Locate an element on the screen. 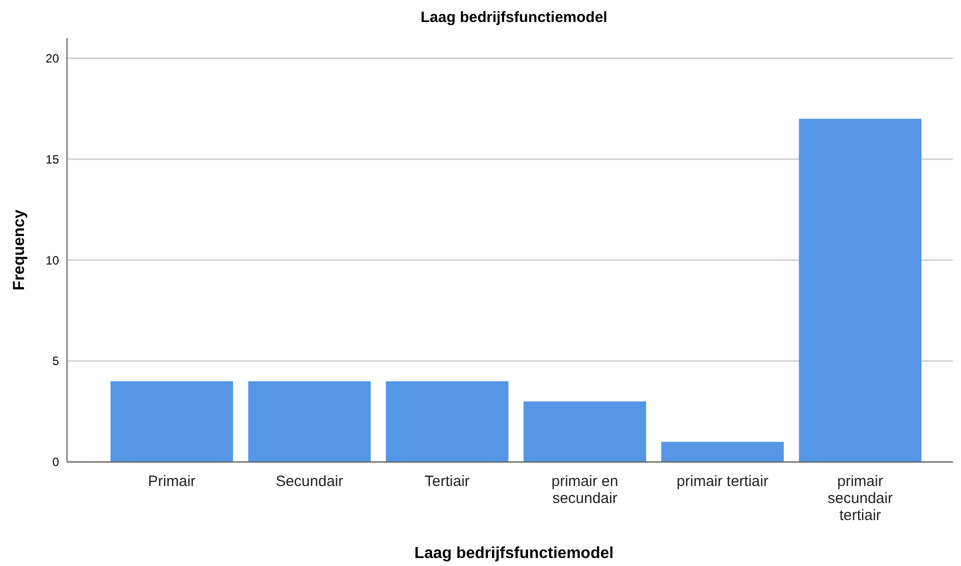  y-tick-label: 5 is located at coordinates (56, 361).